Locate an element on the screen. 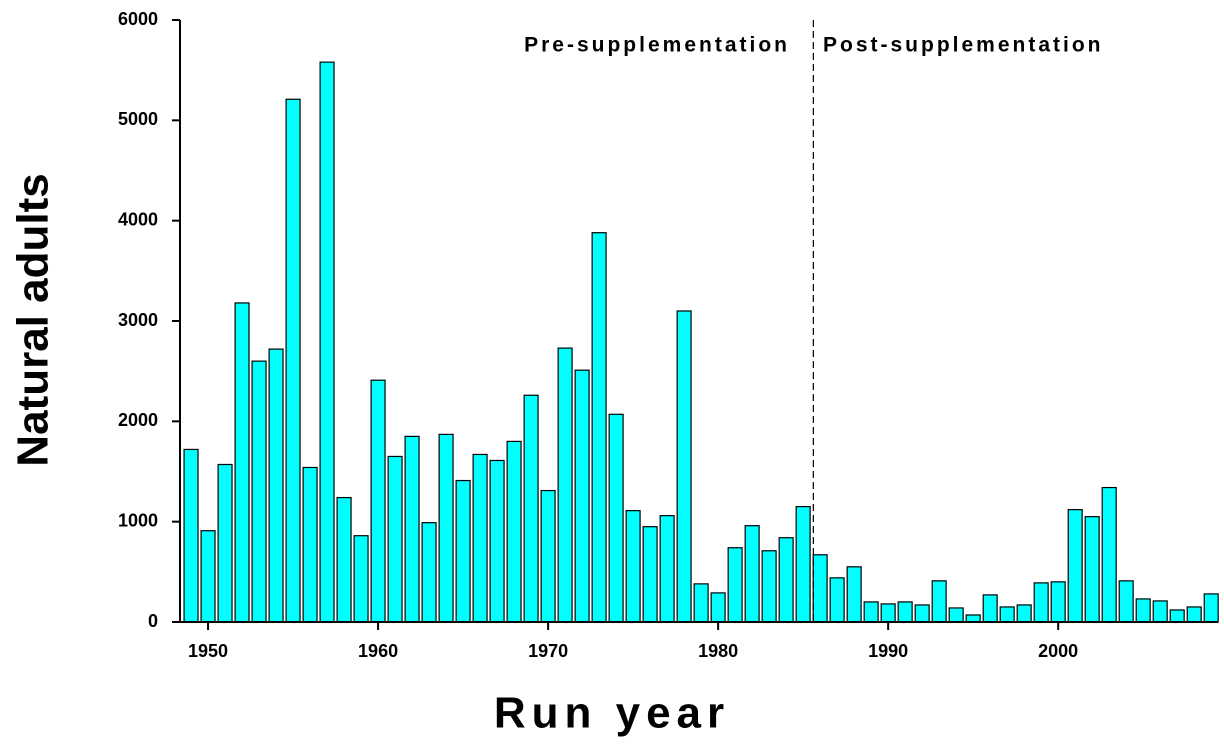 Image resolution: width=1224 pixels, height=746 pixels. y-axis-label: Natural adults is located at coordinates (33, 319).